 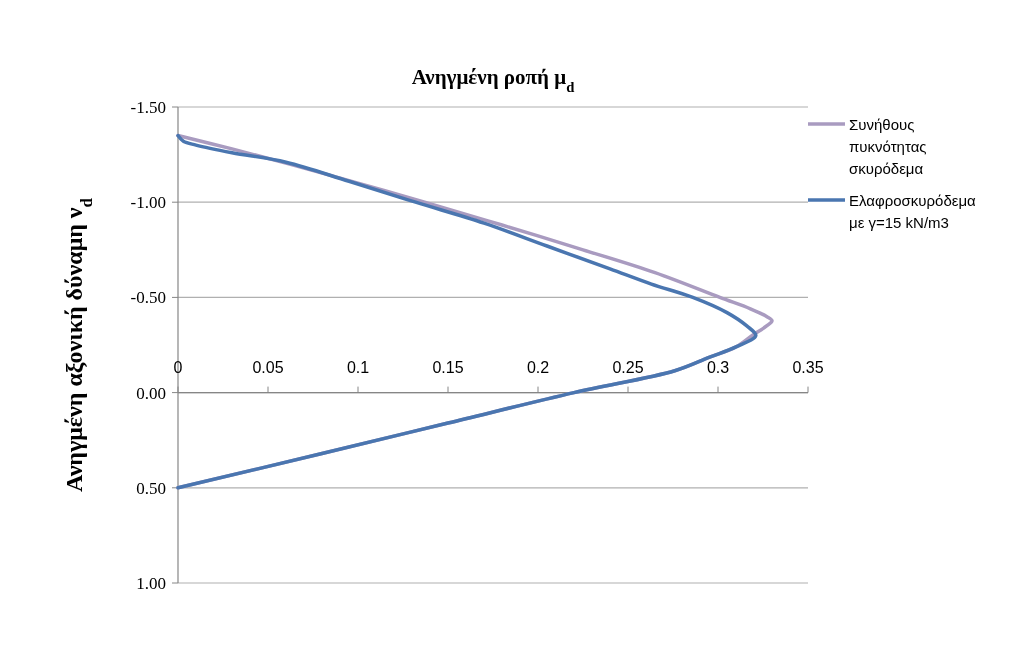 I want to click on legend-label: Ελαφροσκυρόδεμα με γ=15 kN/m3, so click(x=913, y=211).